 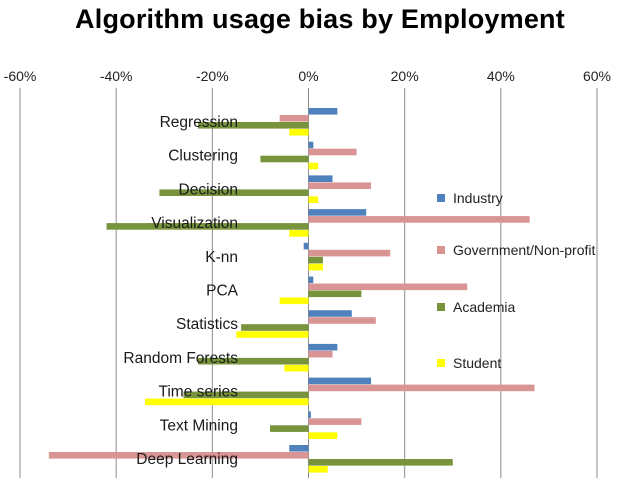 I want to click on bar-academia-clustering, so click(x=284, y=159).